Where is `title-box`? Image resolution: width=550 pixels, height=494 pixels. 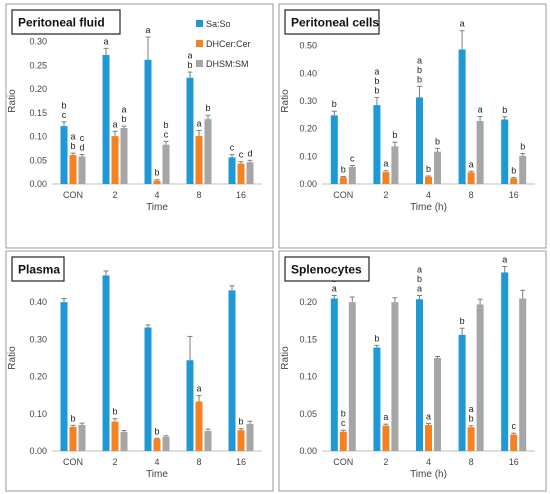 title-box is located at coordinates (332, 22).